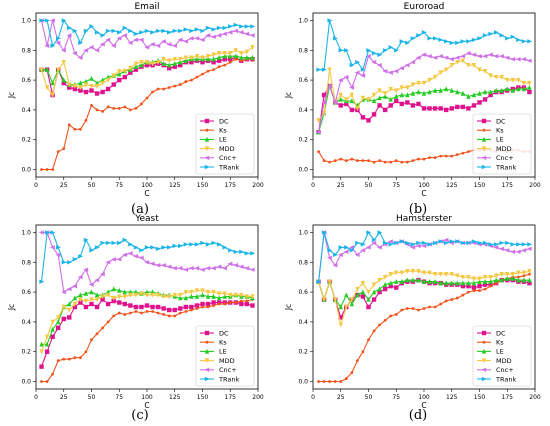 The width and height of the screenshot is (550, 426). Describe the element at coordinates (303, 382) in the screenshot. I see `y-tick-label: 0.0` at that location.